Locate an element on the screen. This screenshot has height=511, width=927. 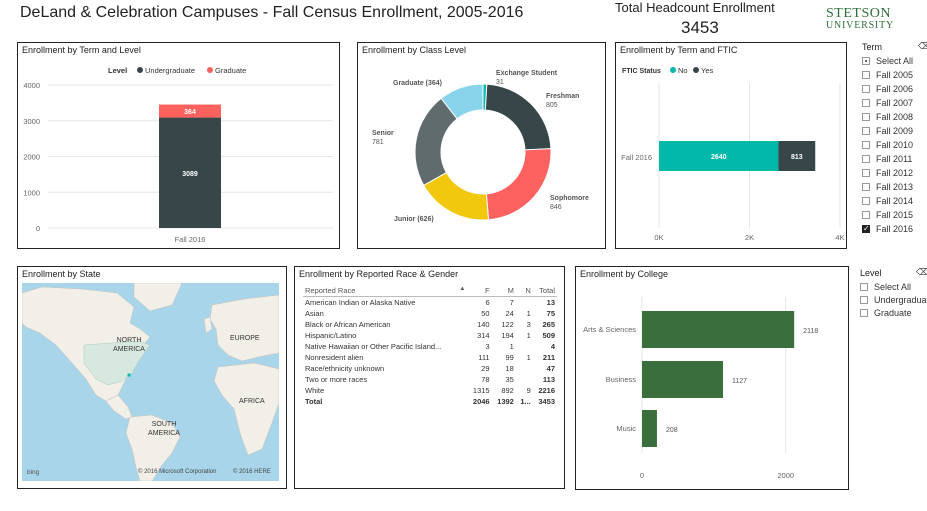
slice-label: Exchange Student is located at coordinates (527, 73).